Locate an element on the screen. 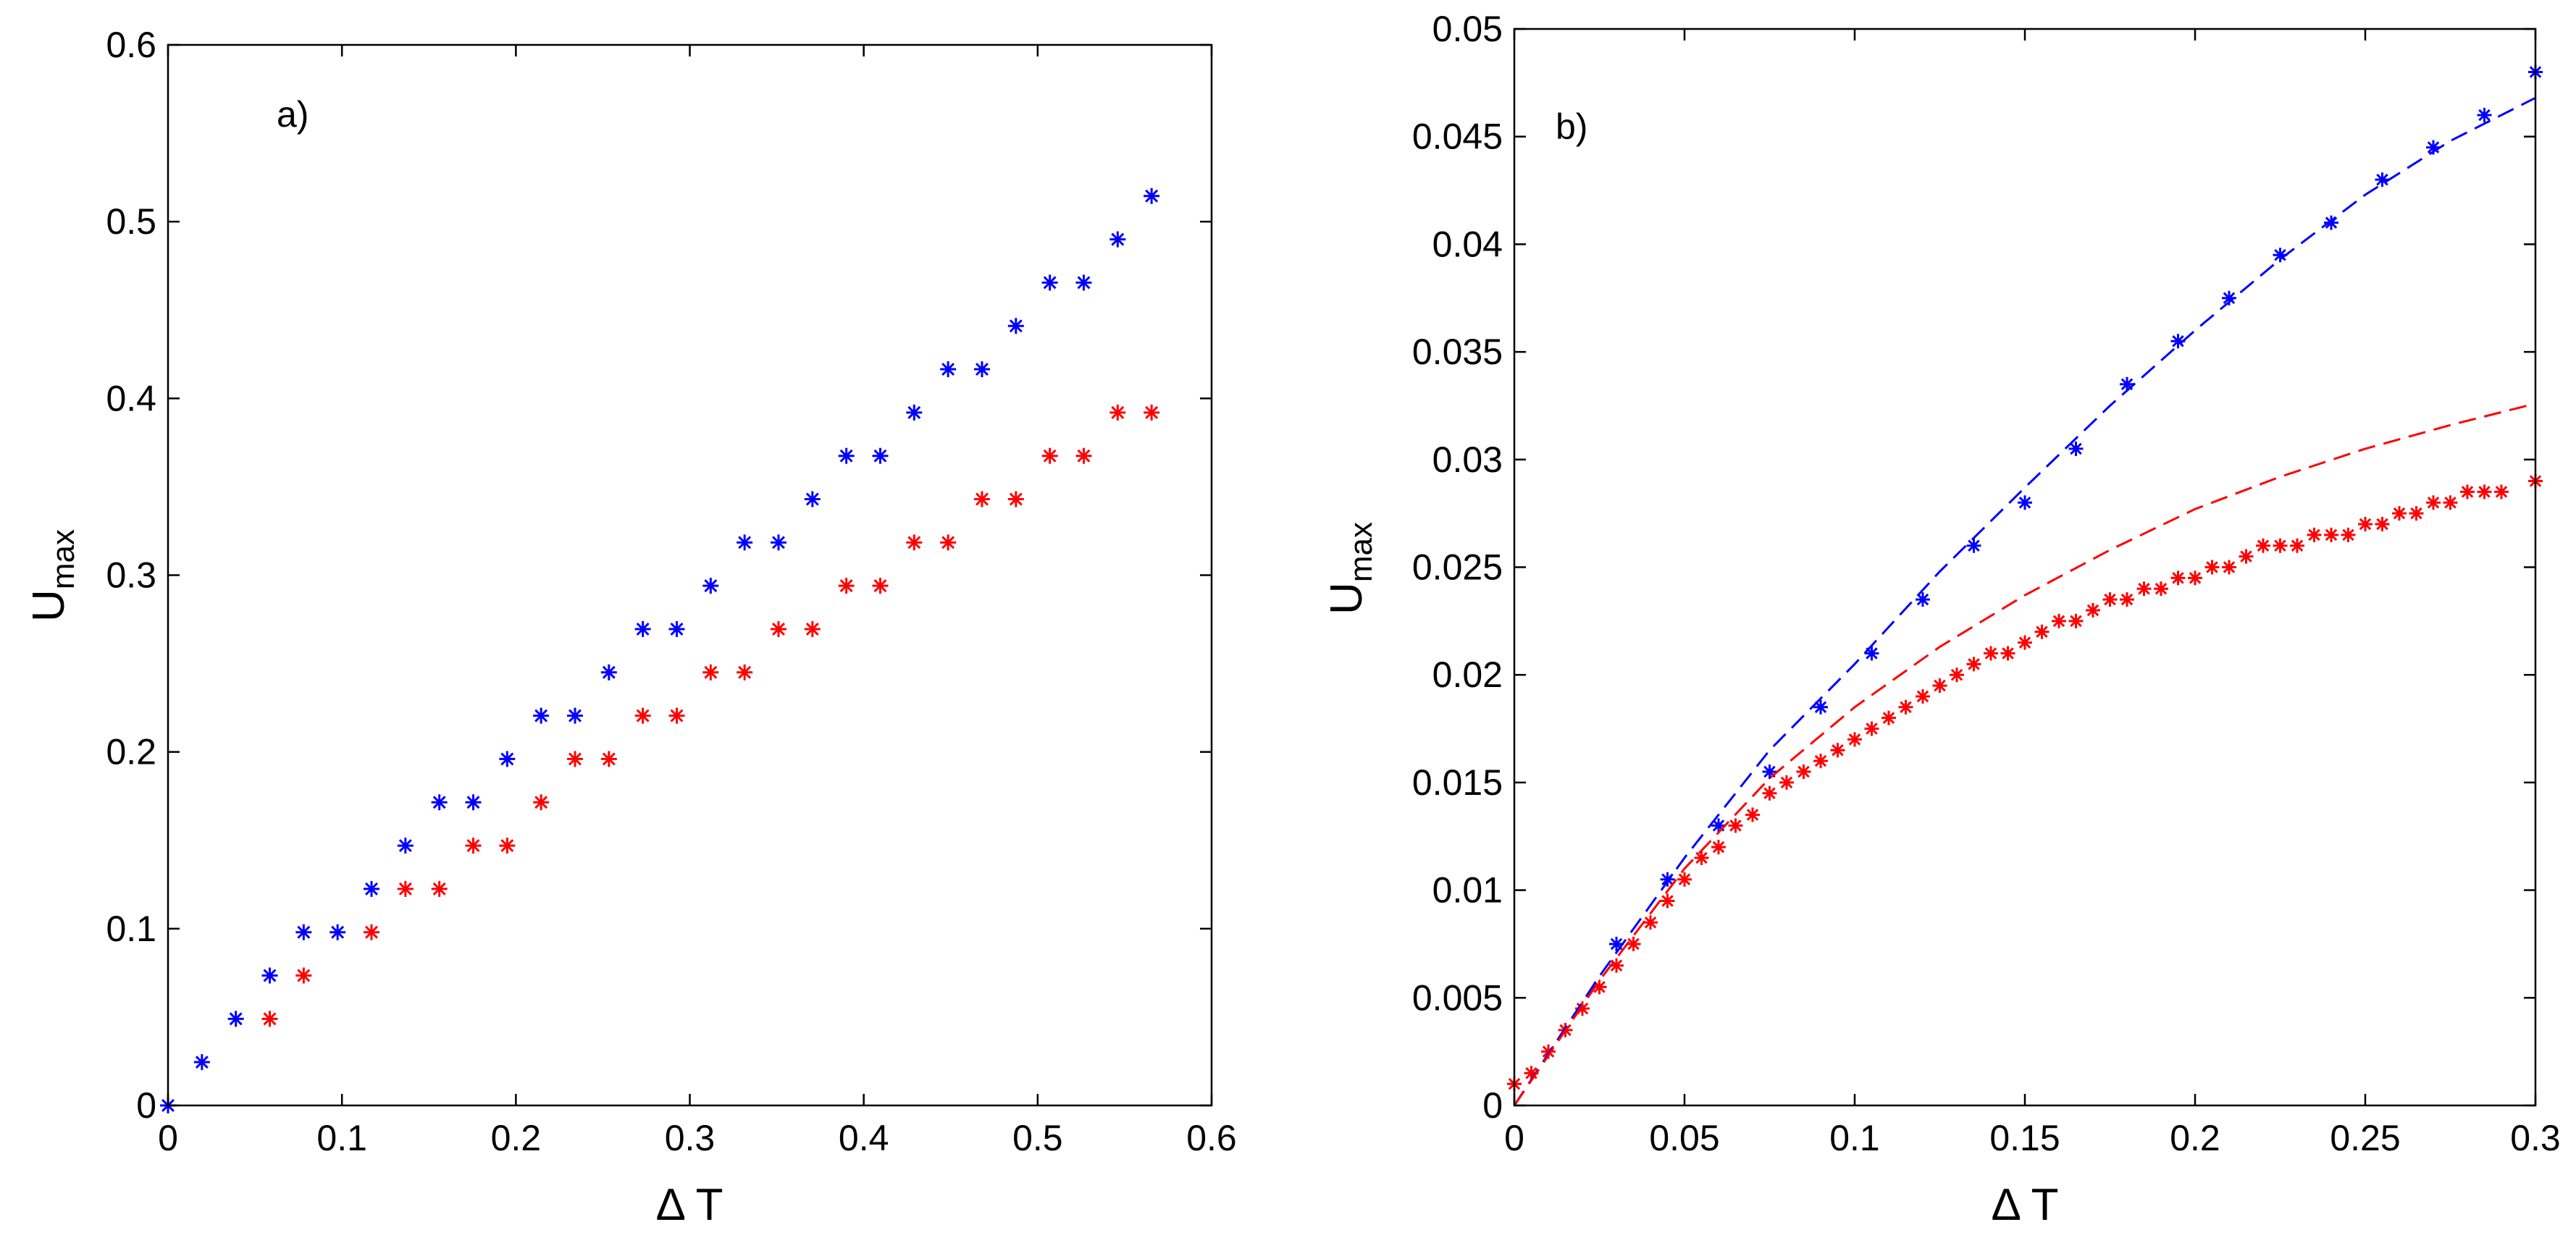 The height and width of the screenshot is (1243, 2576). x-tick-label: 0 is located at coordinates (1514, 1138).